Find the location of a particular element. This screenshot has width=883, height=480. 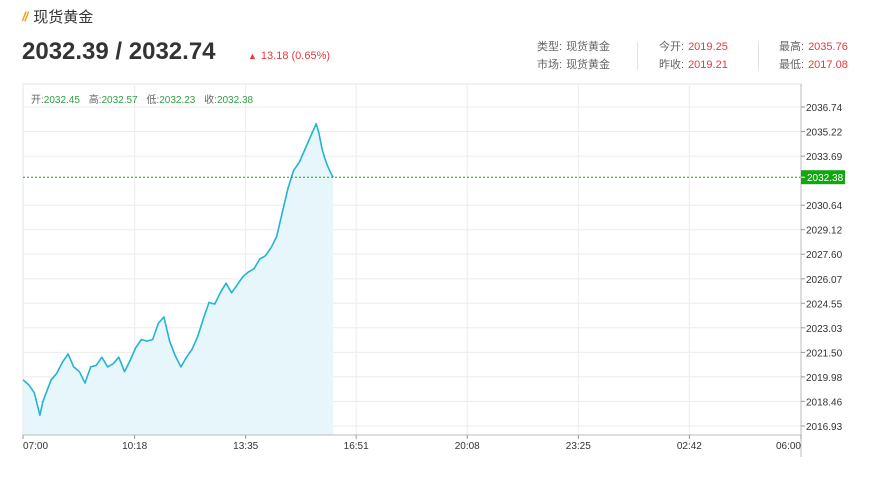

price-change-value: 13.18 (0.65%) is located at coordinates (295, 56).